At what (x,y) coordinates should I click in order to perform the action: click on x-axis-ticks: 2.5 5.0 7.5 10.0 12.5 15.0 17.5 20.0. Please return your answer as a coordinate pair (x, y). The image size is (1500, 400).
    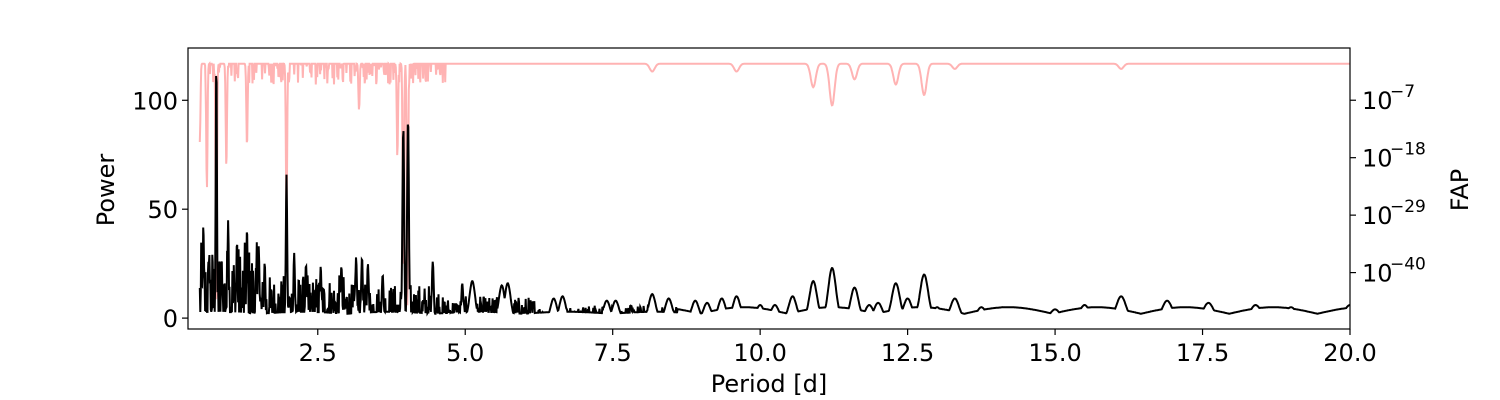
    Looking at the image, I should click on (838, 348).